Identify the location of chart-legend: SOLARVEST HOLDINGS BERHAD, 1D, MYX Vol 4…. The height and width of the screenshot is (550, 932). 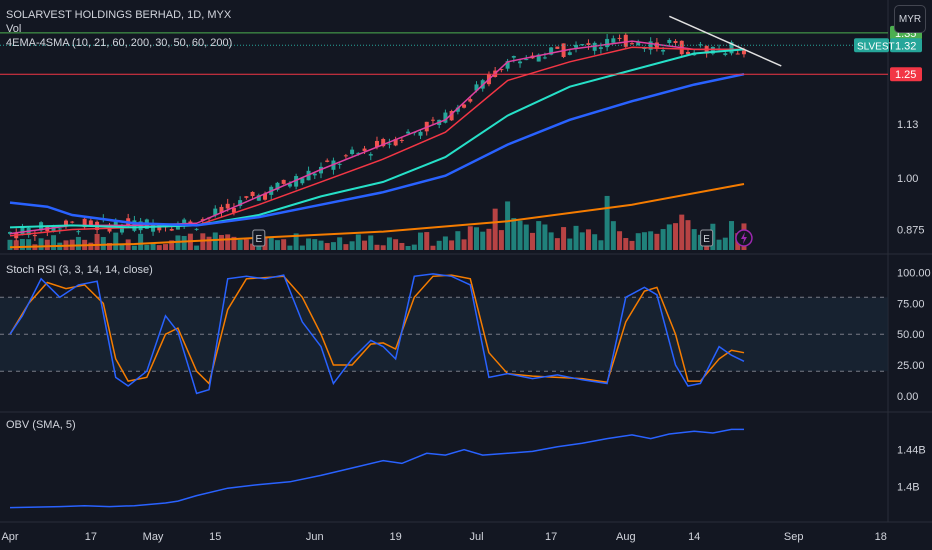
(119, 29).